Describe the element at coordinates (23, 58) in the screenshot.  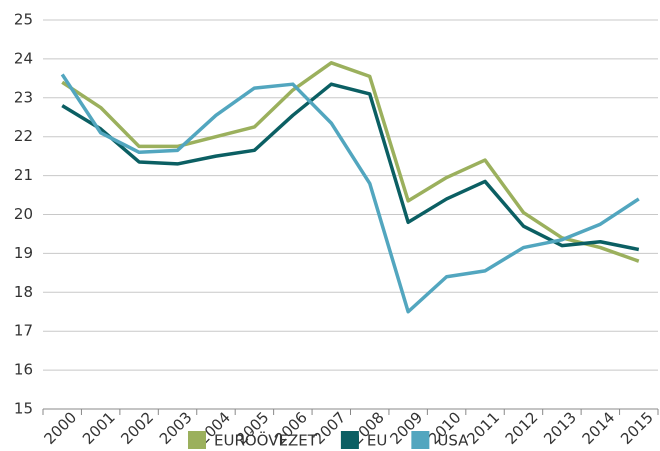
I see `y-tick-label: 24` at that location.